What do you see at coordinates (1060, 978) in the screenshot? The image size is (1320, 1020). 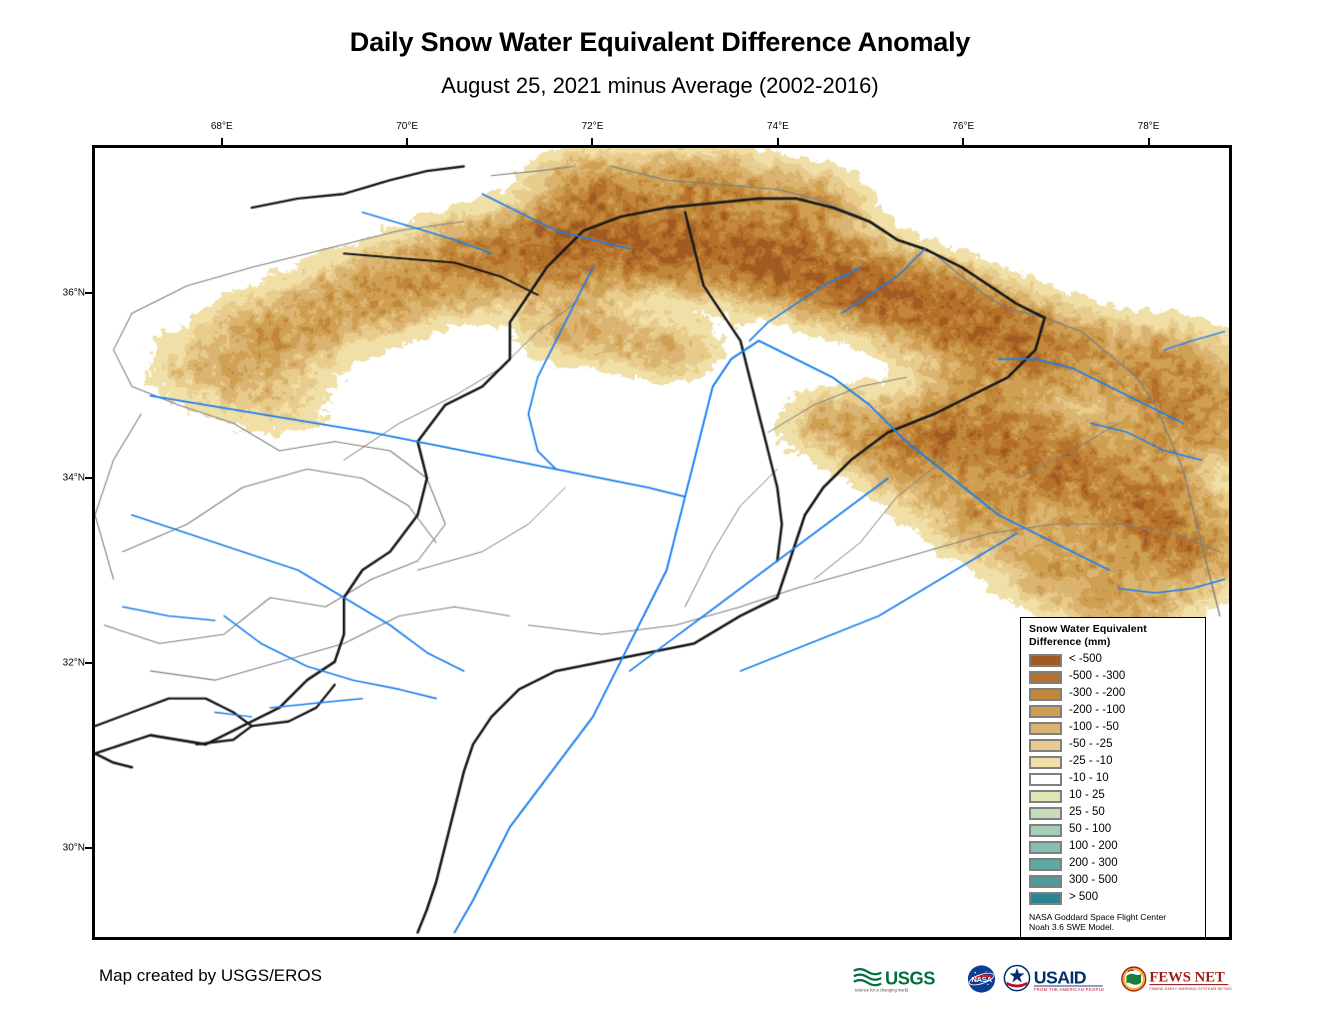 I see `svg-text: USAID` at bounding box center [1060, 978].